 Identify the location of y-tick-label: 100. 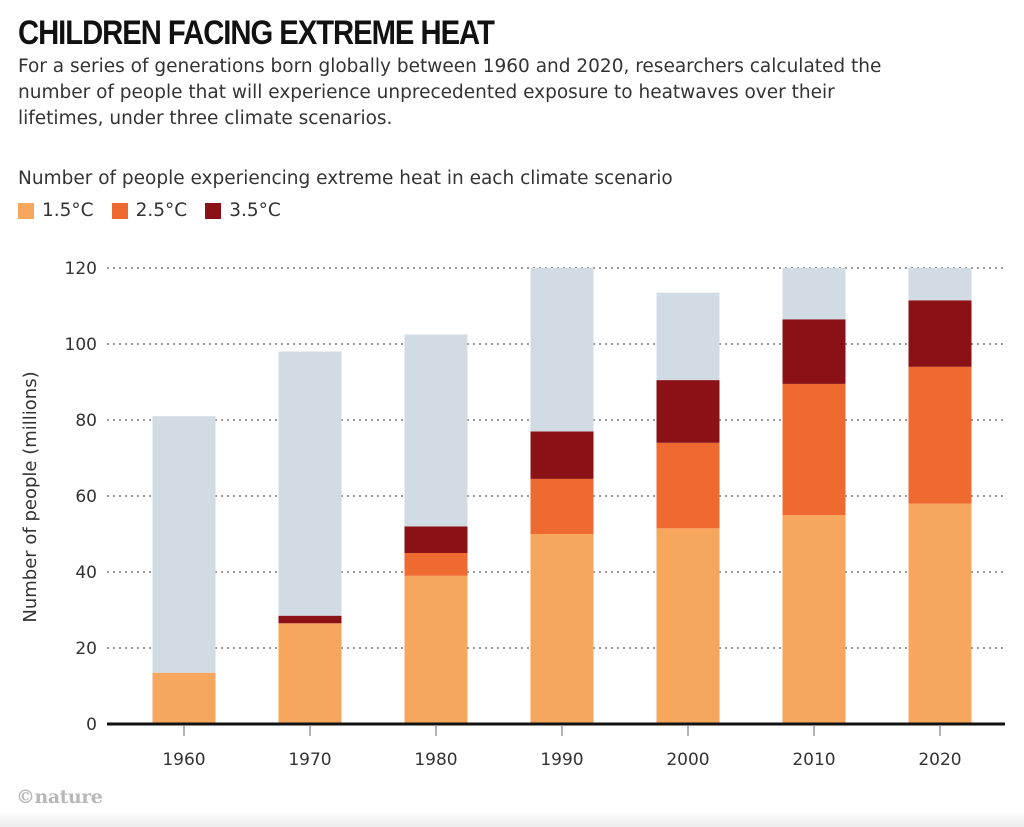
(81, 345).